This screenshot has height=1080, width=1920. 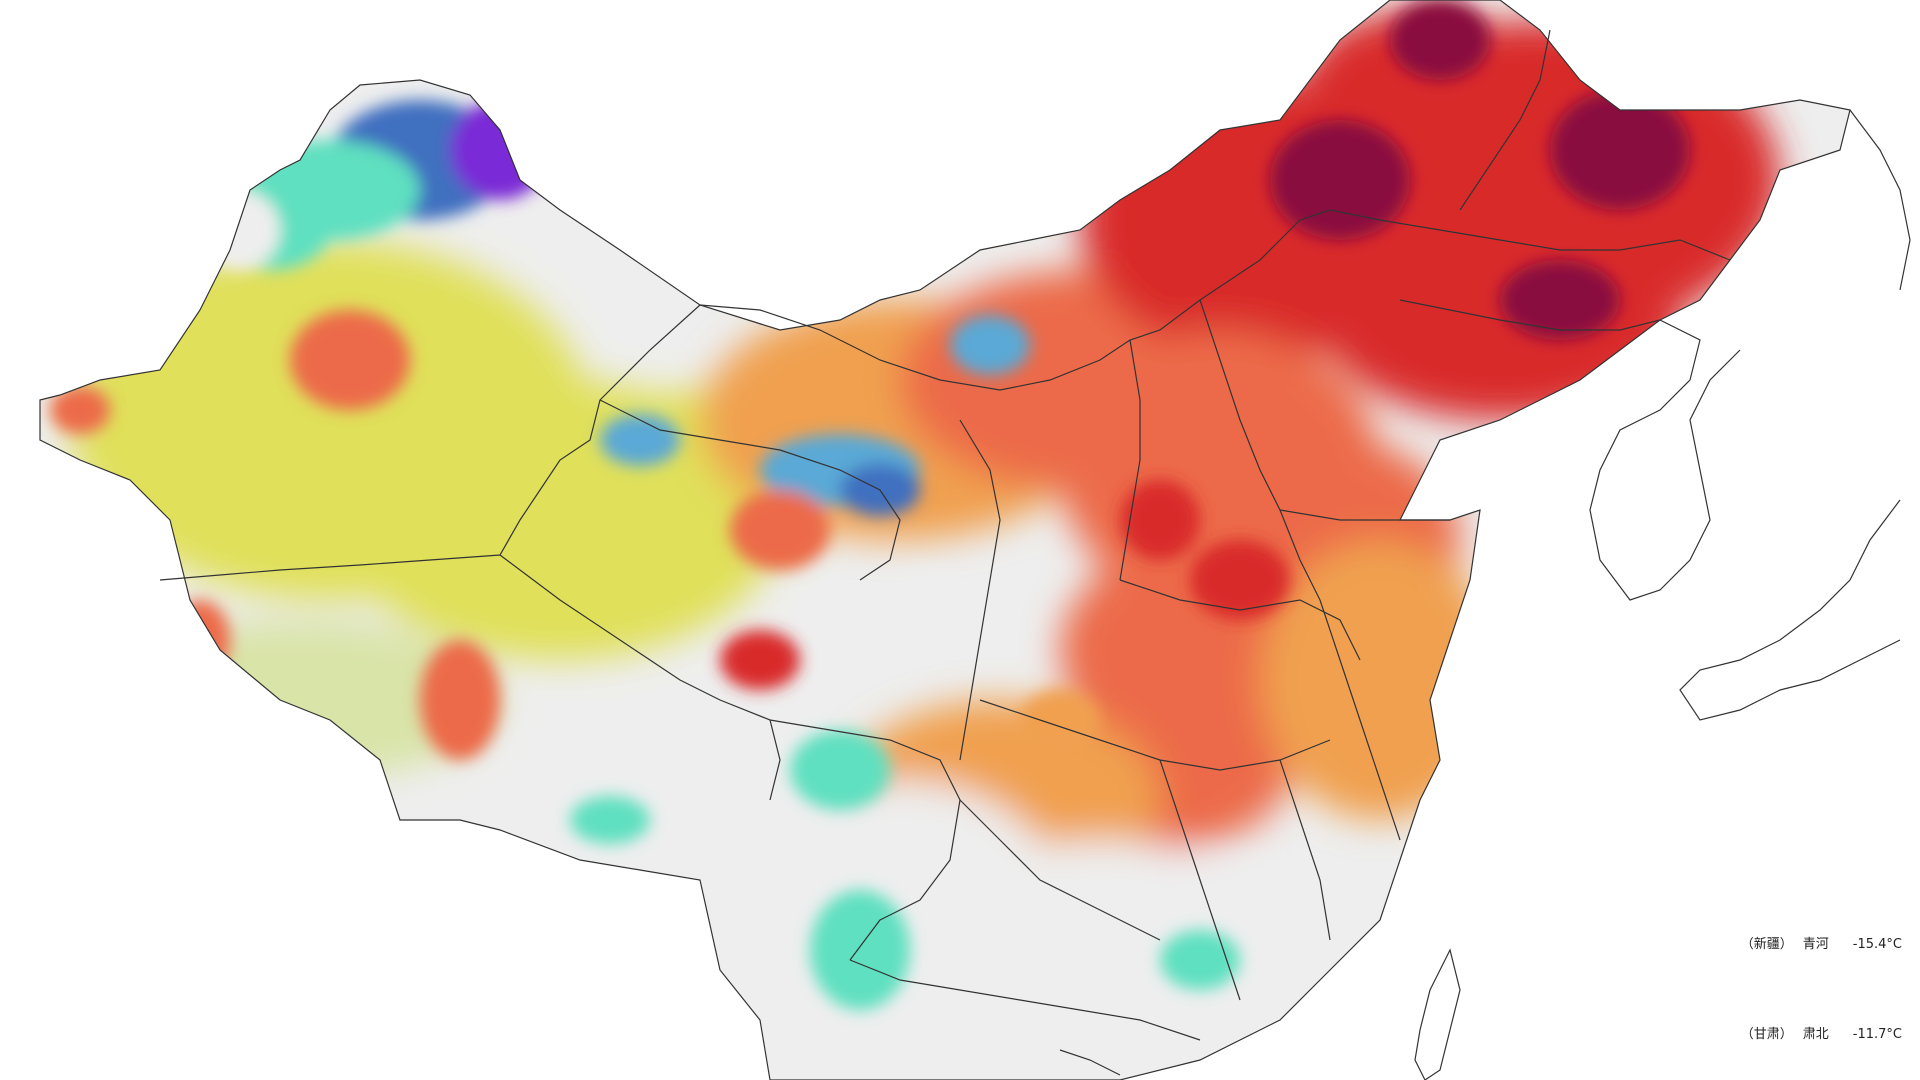 What do you see at coordinates (1530, 235) in the screenshot?
I see `heilongjiang-jilin-boundary` at bounding box center [1530, 235].